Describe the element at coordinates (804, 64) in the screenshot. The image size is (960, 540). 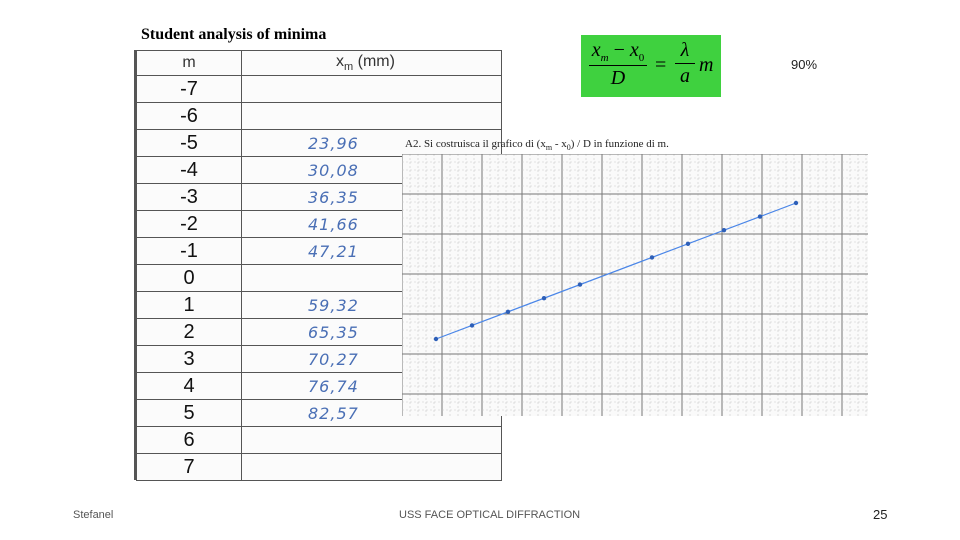
I see `percent-label: 90%` at that location.